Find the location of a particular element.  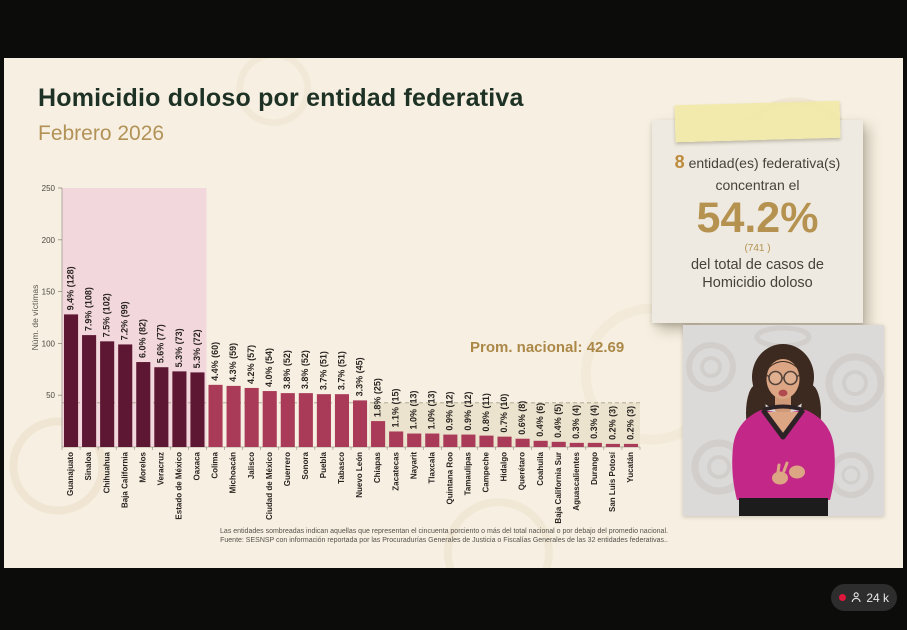

x-axis-label: Puebla is located at coordinates (323, 464).